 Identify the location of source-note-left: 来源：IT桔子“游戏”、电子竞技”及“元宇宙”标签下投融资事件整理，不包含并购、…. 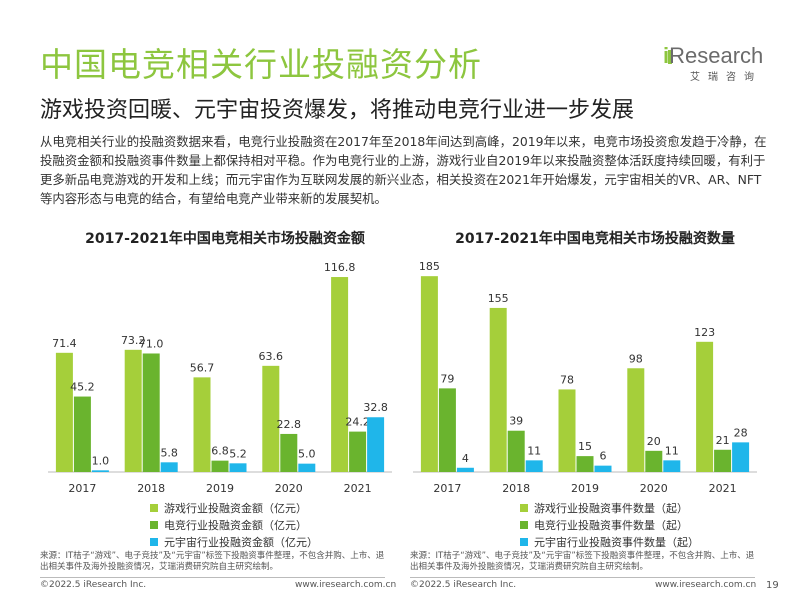
(212, 561).